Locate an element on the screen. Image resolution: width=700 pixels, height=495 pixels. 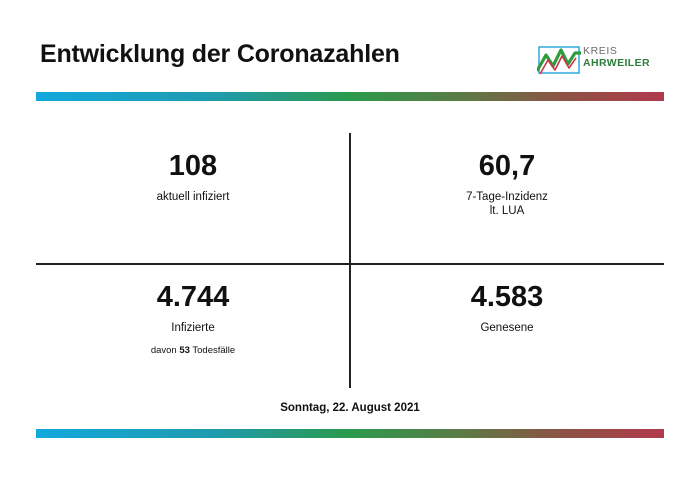
stat-label-line2: lt. LUA is located at coordinates (507, 211).